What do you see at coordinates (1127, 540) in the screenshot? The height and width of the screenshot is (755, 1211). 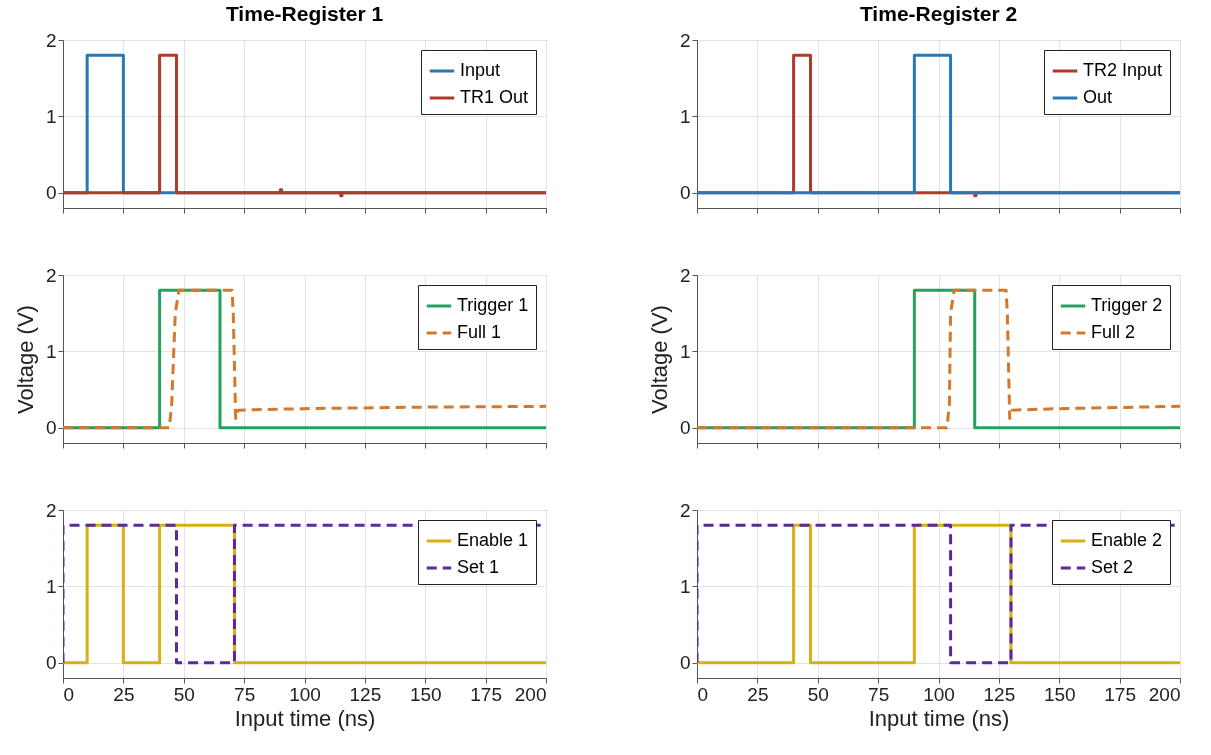 I see `legend-label: Enable 2` at bounding box center [1127, 540].